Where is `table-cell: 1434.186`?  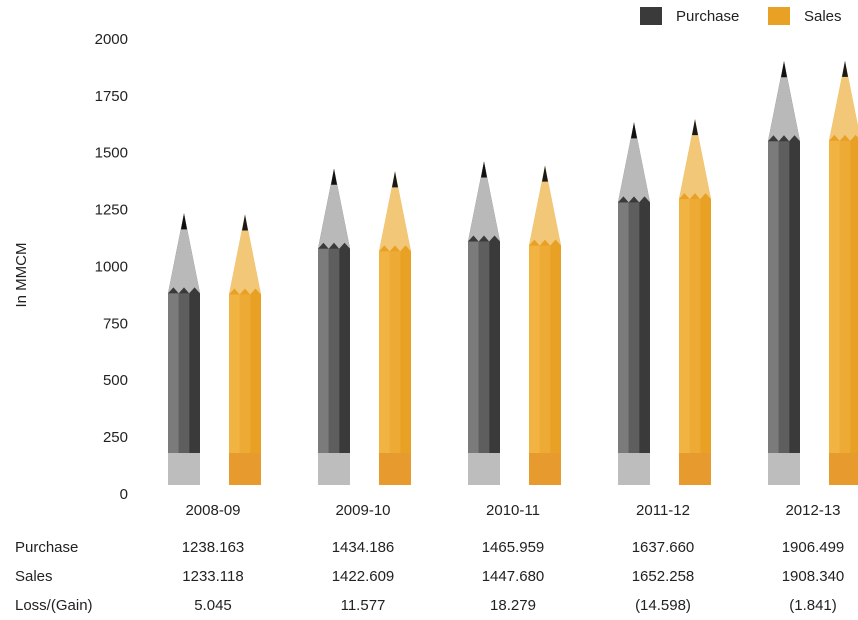 table-cell: 1434.186 is located at coordinates (363, 547).